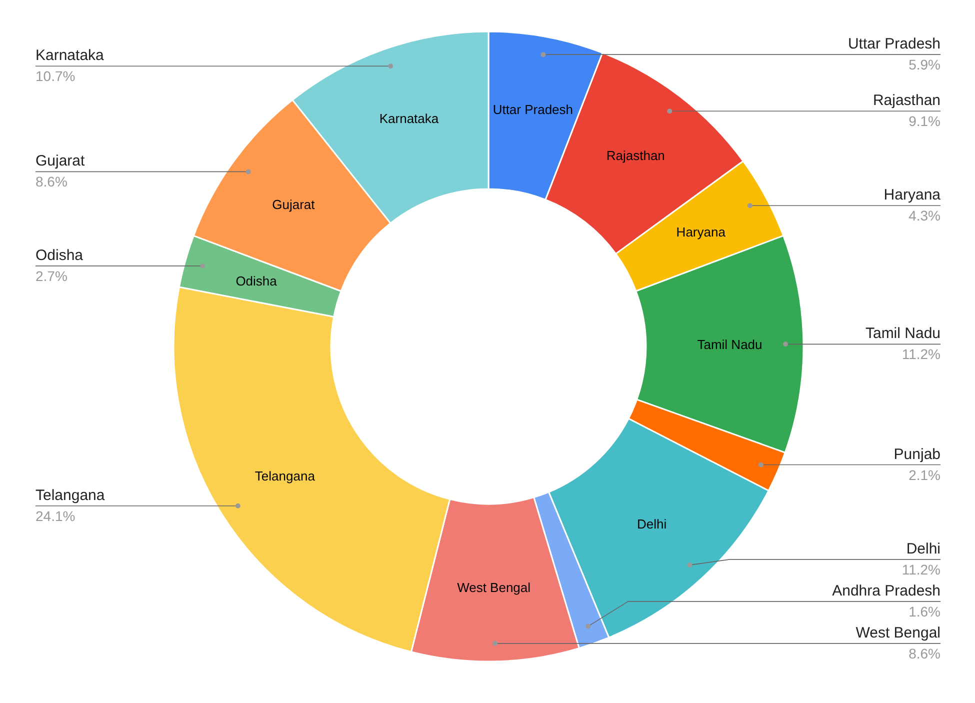 This screenshot has width=975, height=703. What do you see at coordinates (924, 121) in the screenshot?
I see `data-label: 9.1%` at bounding box center [924, 121].